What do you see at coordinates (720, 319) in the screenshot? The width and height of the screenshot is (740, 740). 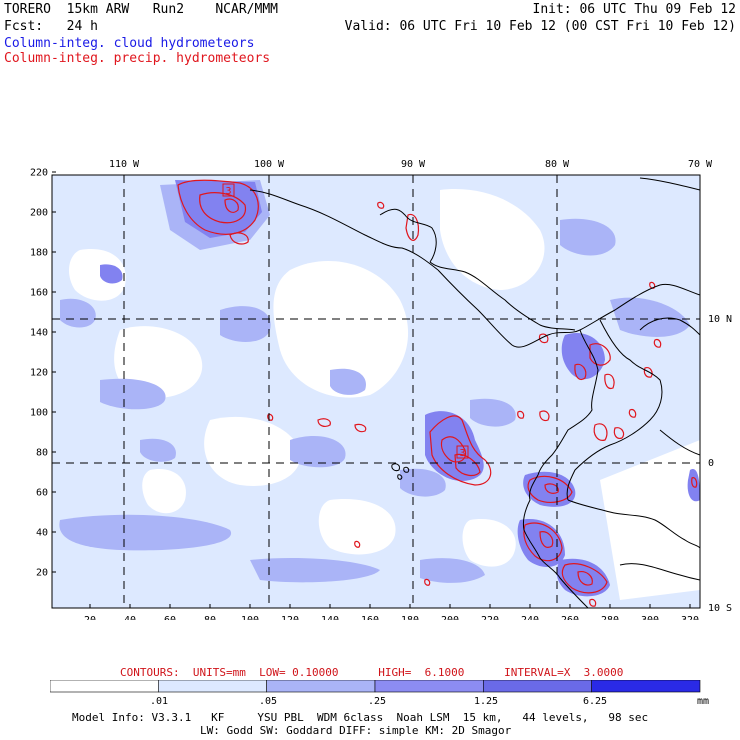 I see `lat-label-10n: 10 N` at bounding box center [720, 319].